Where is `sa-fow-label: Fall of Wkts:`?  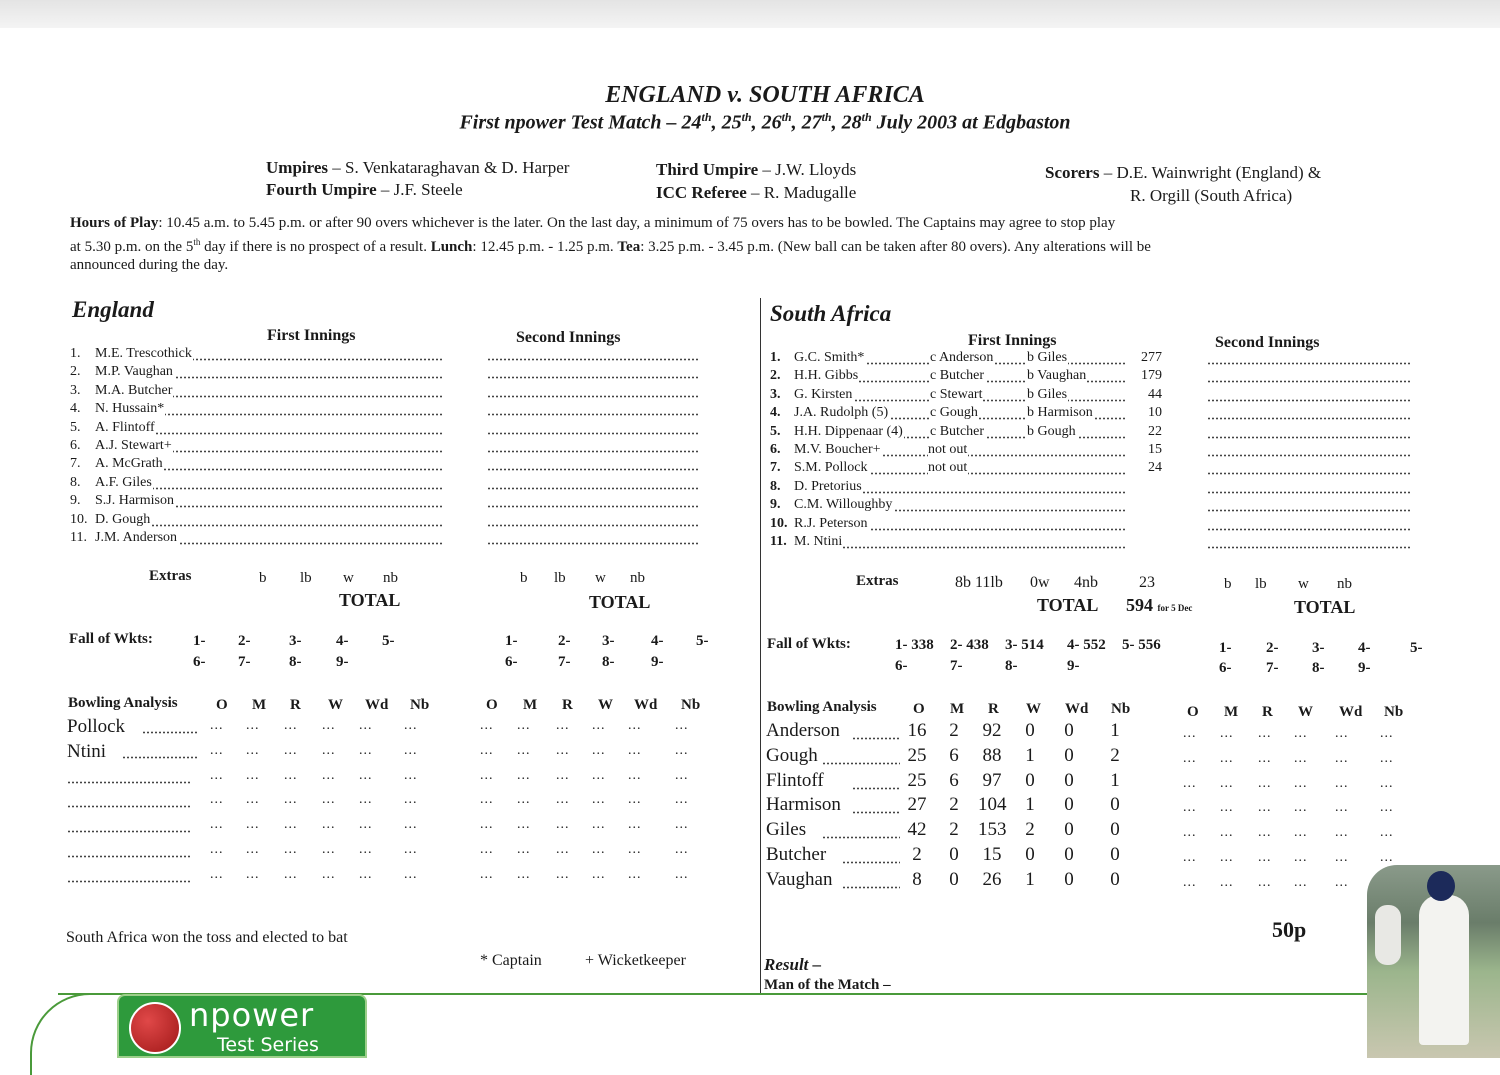
sa-fow-label: Fall of Wkts: is located at coordinates (809, 644).